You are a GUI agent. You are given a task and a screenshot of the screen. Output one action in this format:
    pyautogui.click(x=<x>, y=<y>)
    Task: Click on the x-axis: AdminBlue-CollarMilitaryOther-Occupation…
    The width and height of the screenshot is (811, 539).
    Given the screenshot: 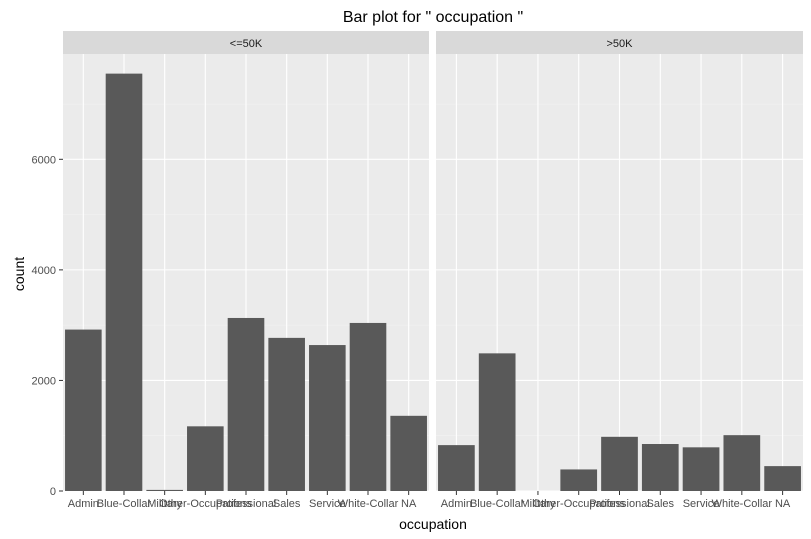 What is the action you would take?
    pyautogui.click(x=429, y=500)
    